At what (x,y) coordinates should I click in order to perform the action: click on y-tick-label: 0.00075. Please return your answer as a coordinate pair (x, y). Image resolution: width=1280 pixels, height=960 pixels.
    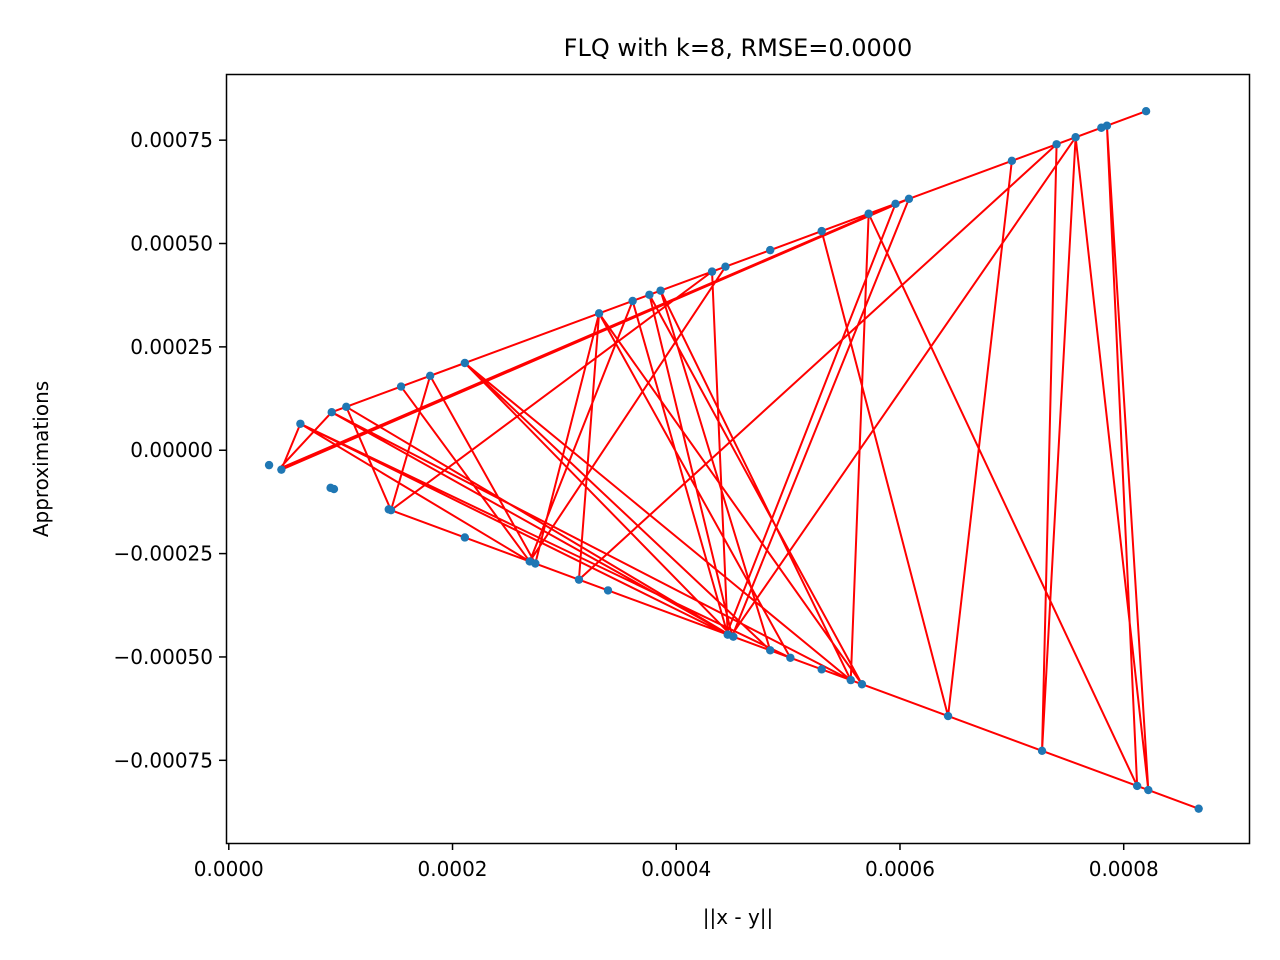
    Looking at the image, I should click on (171, 140).